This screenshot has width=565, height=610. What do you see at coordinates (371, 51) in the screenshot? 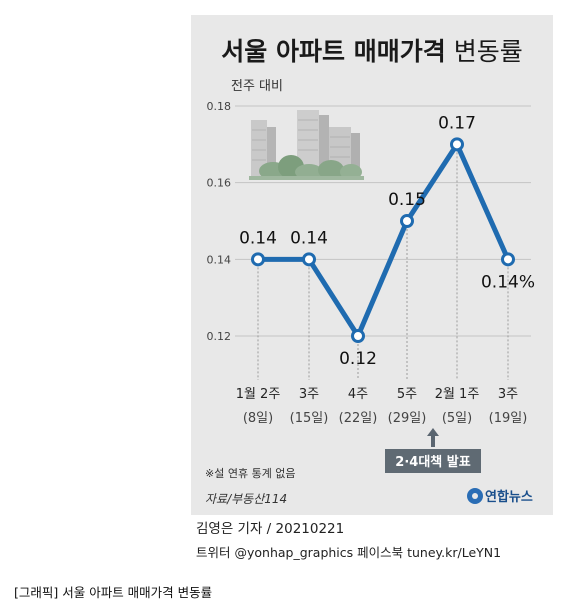
I see `chart-title: 서울 아파트 매매가격 변동률` at bounding box center [371, 51].